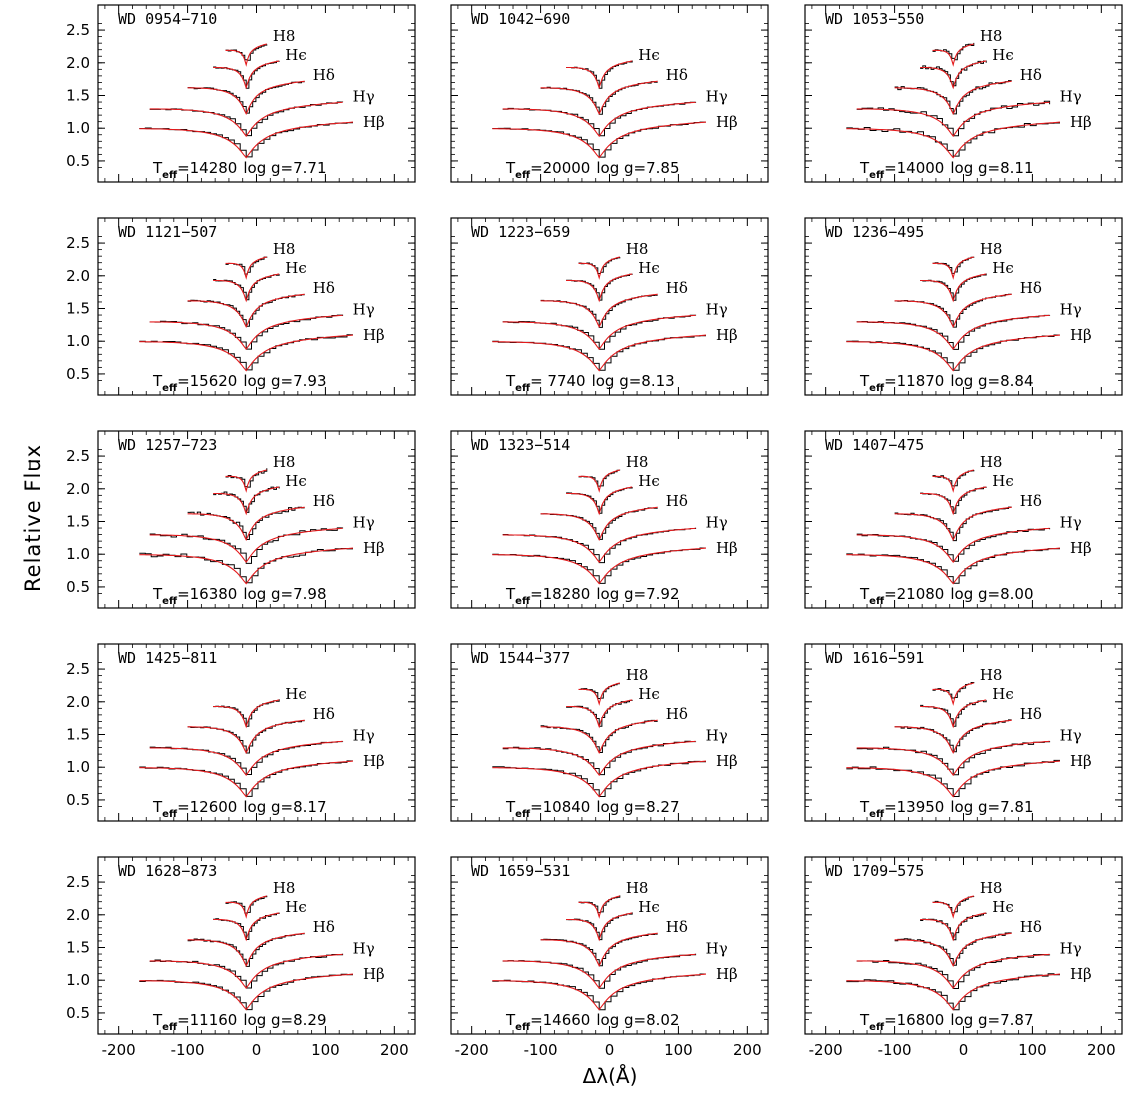 This screenshot has height=1095, width=1124. What do you see at coordinates (1081, 761) in the screenshot?
I see `line-label: Hβ` at bounding box center [1081, 761].